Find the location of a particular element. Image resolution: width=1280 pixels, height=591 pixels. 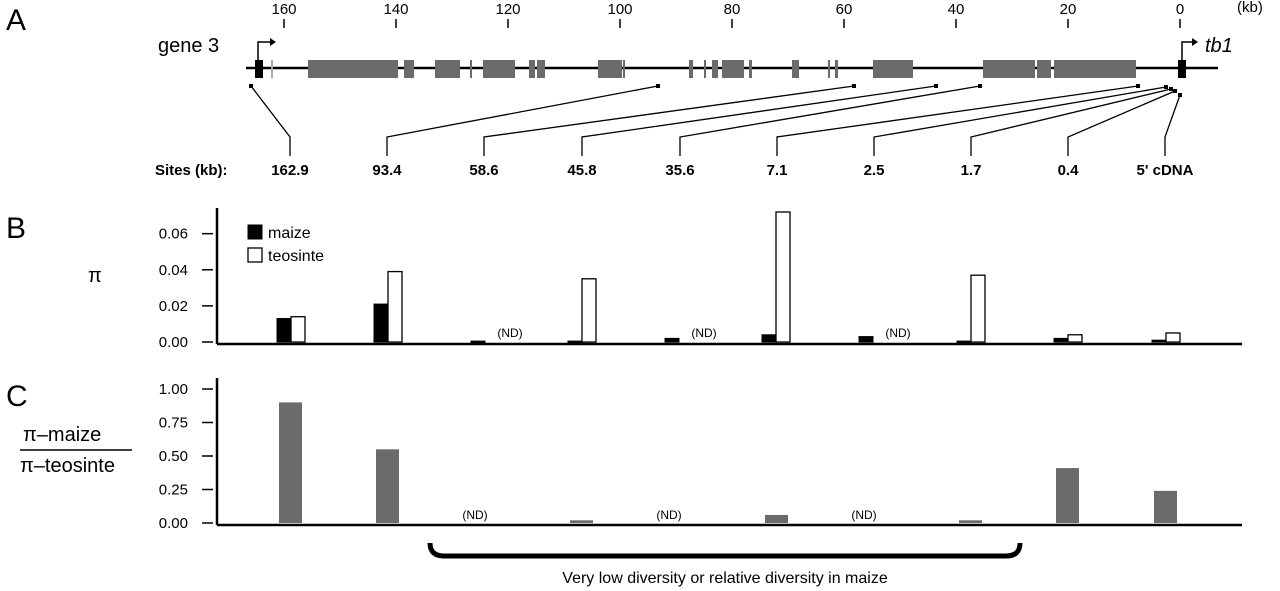

pi-y-tick-label: 0.06 is located at coordinates (173, 234).